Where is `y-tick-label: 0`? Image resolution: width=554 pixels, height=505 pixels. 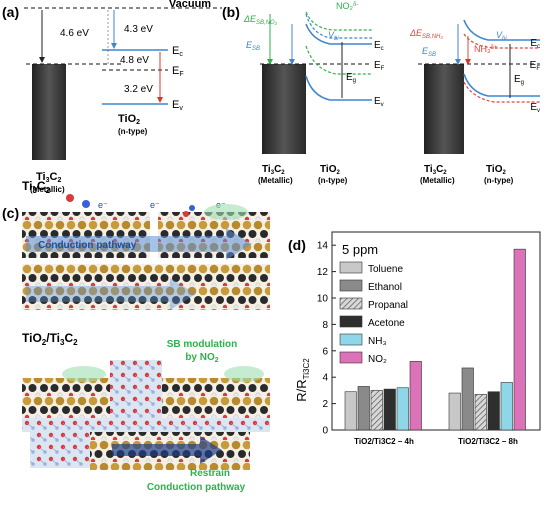 y-tick-label: 0 is located at coordinates (325, 431).